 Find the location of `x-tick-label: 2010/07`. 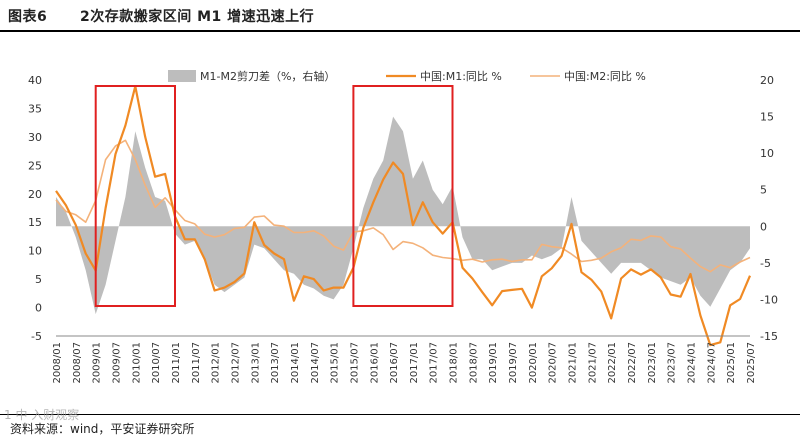

x-tick-label: 2010/07 is located at coordinates (156, 363).